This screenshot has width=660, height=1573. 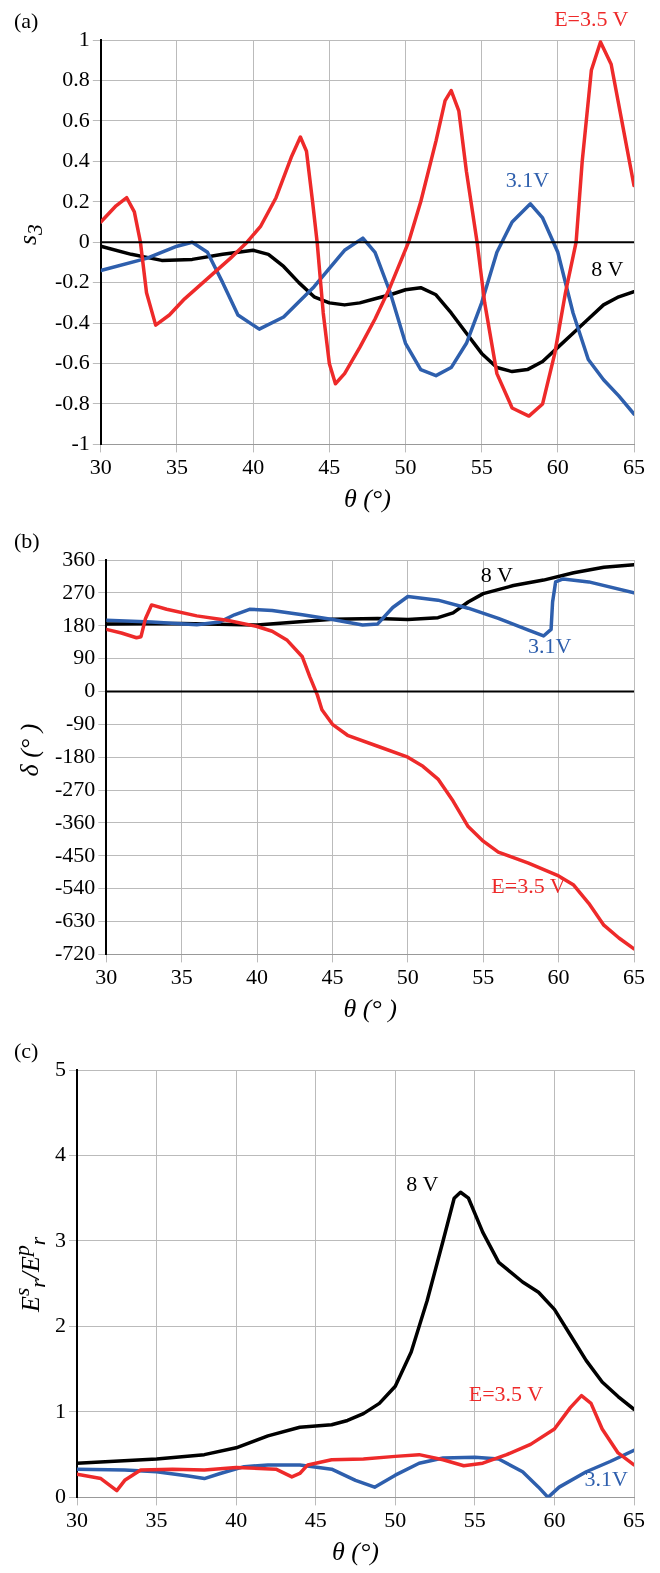 I want to click on y-tick-label: 5, so click(x=60, y=1068).